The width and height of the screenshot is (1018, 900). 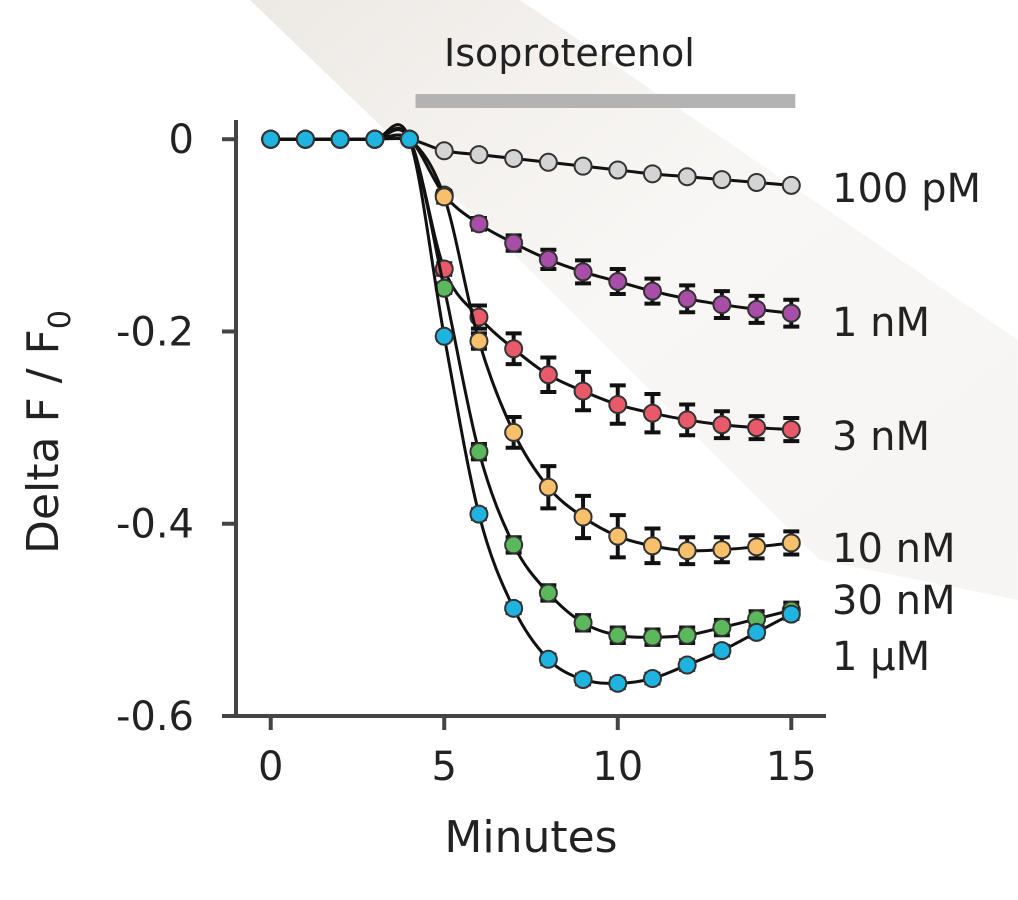 I want to click on series-label: 1 nM, so click(x=881, y=323).